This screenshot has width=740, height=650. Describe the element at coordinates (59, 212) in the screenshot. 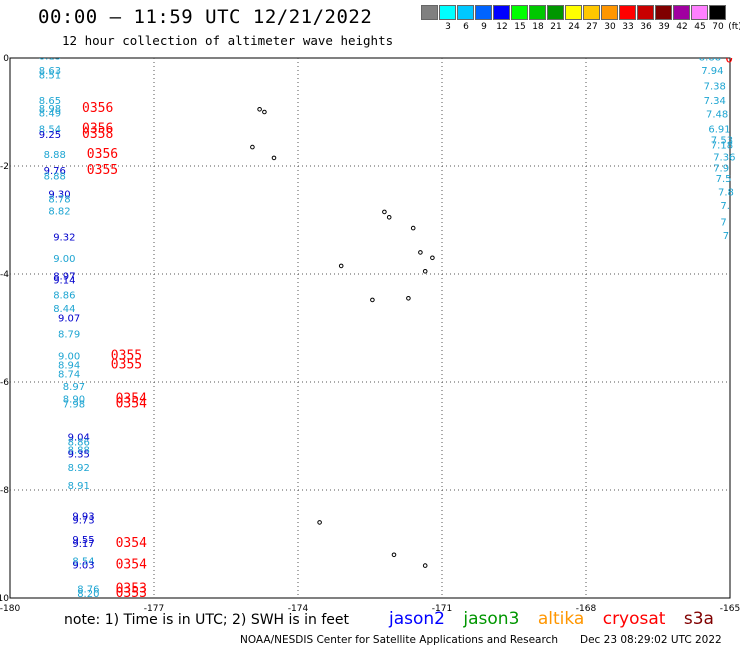

I see `wave-height-value: 8.82` at that location.